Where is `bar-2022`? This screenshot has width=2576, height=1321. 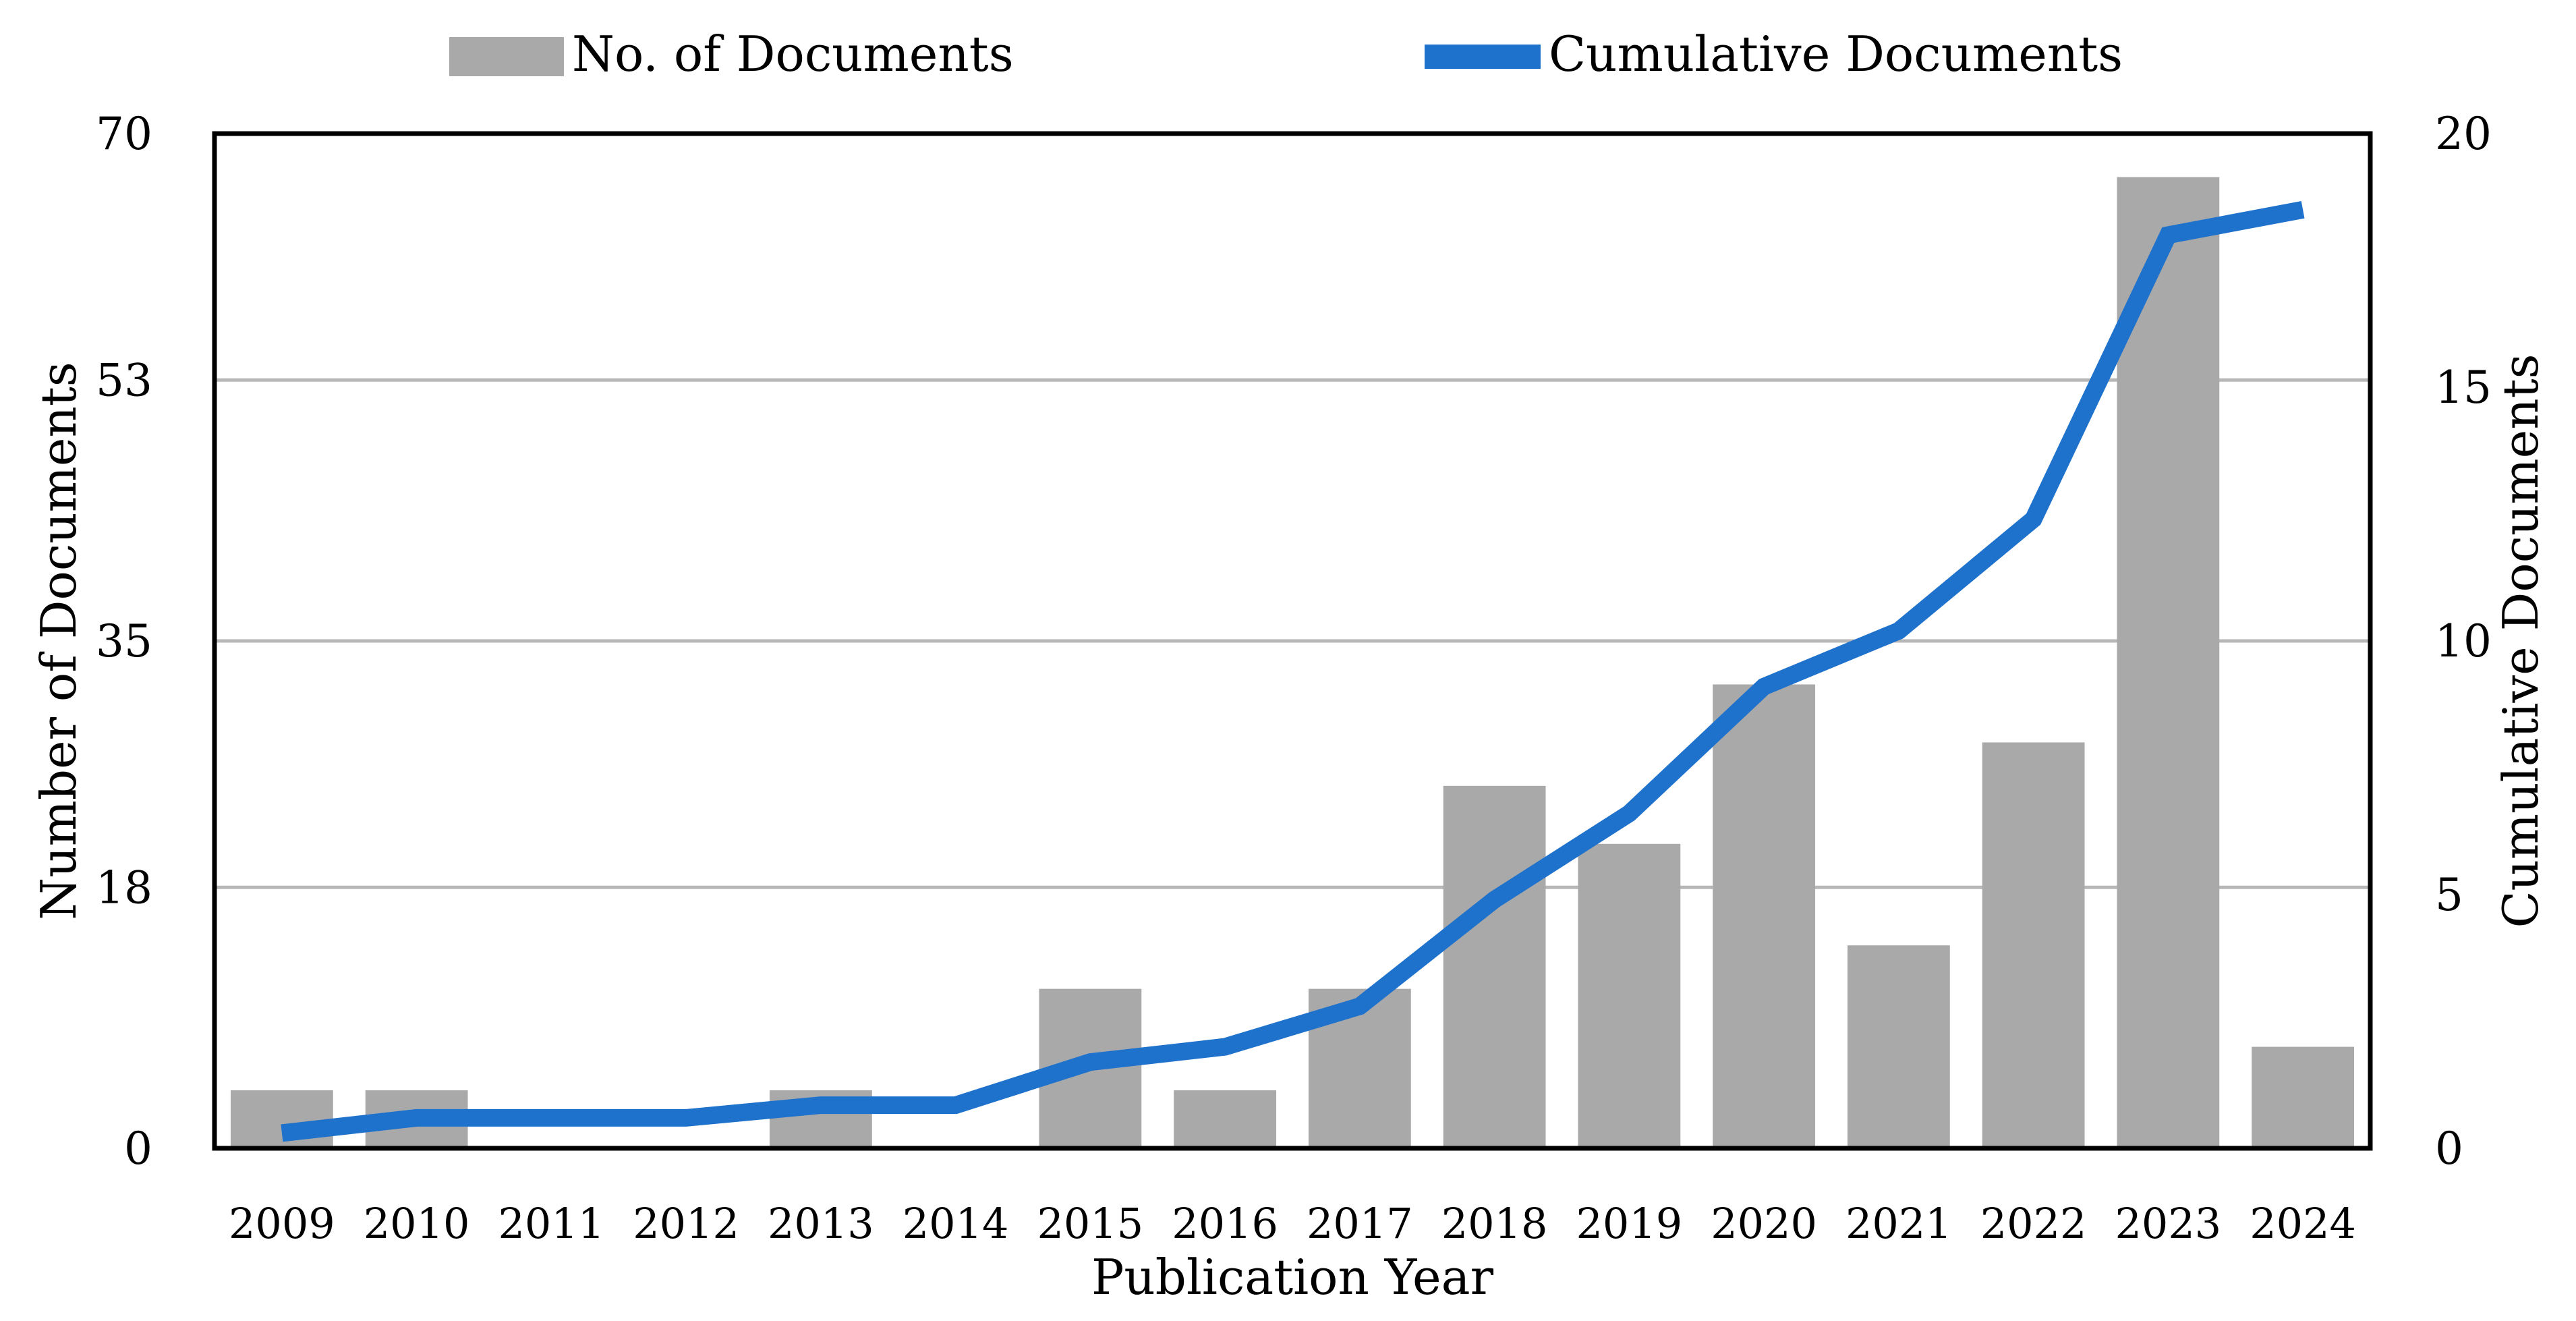 bar-2022 is located at coordinates (2033, 945).